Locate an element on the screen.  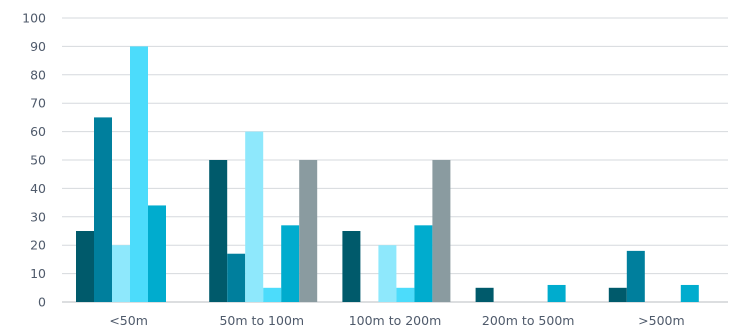
x-category-label: >500m is located at coordinates (661, 319).